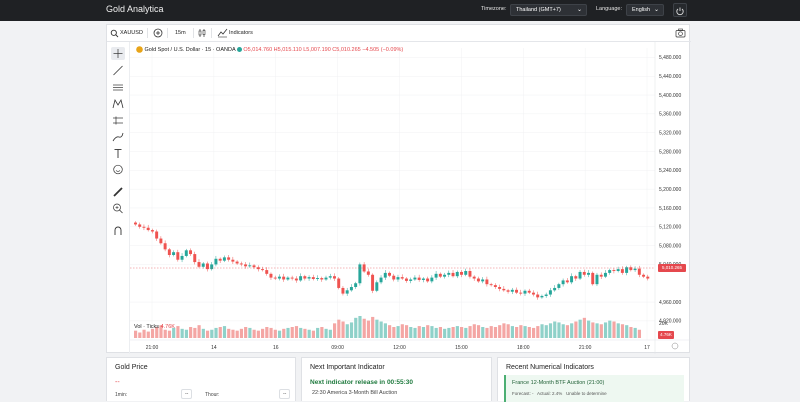  I want to click on trendline-tool, so click(118, 70).